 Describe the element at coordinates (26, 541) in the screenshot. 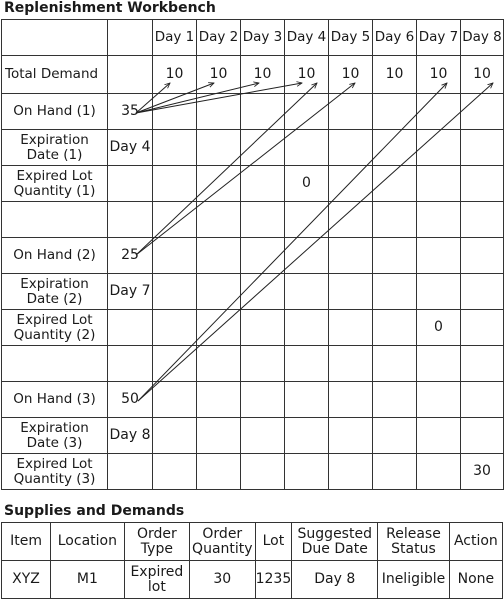

I see `column-header: Item` at that location.